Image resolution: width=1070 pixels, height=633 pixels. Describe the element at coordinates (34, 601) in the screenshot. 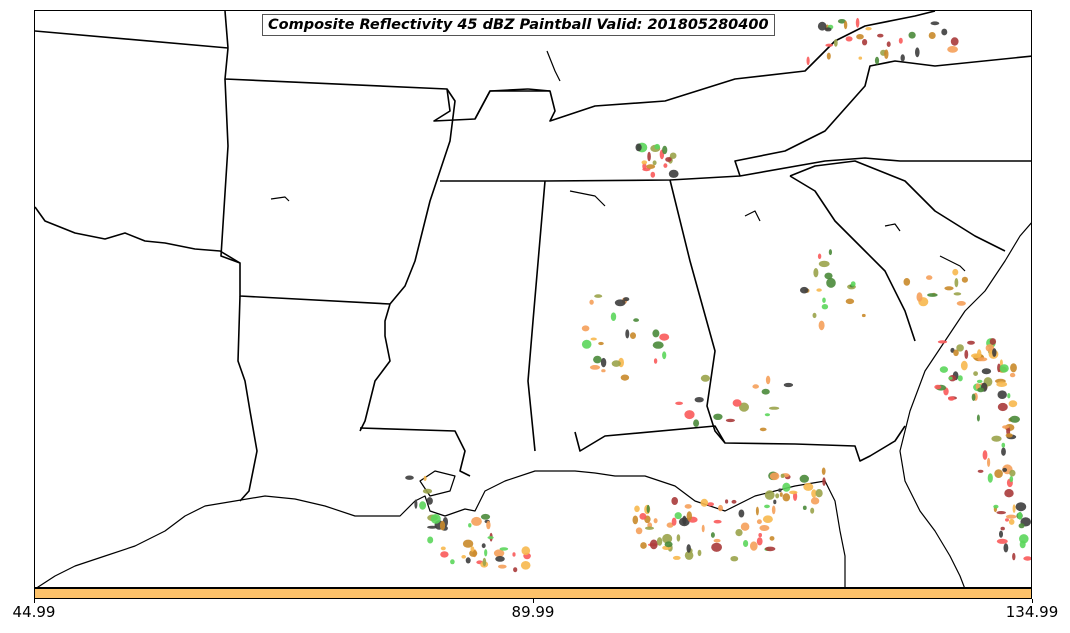

I see `colorbar-tick-mark` at that location.